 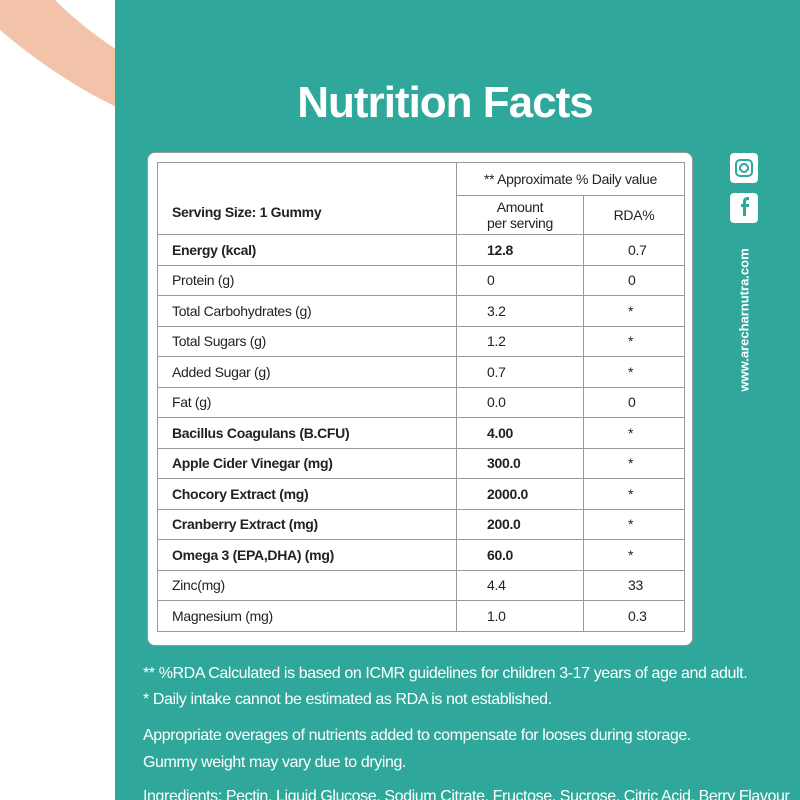 What do you see at coordinates (520, 402) in the screenshot?
I see `amount-cell: 0.0` at bounding box center [520, 402].